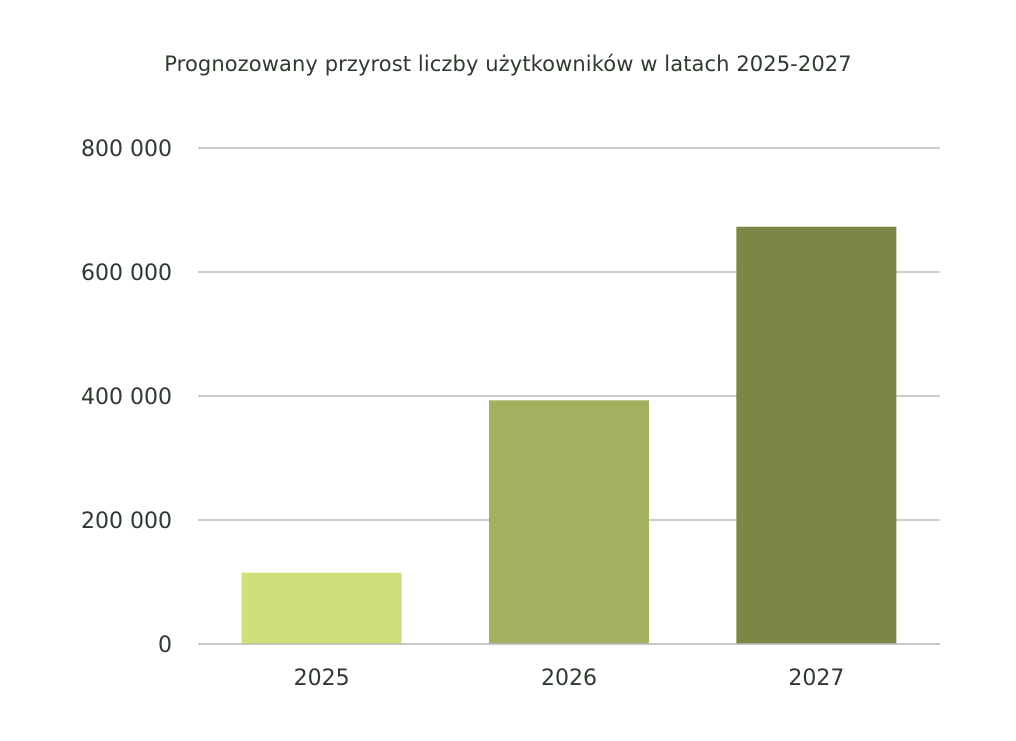  I want to click on y-tick-label-3: 600 000, so click(126, 273).